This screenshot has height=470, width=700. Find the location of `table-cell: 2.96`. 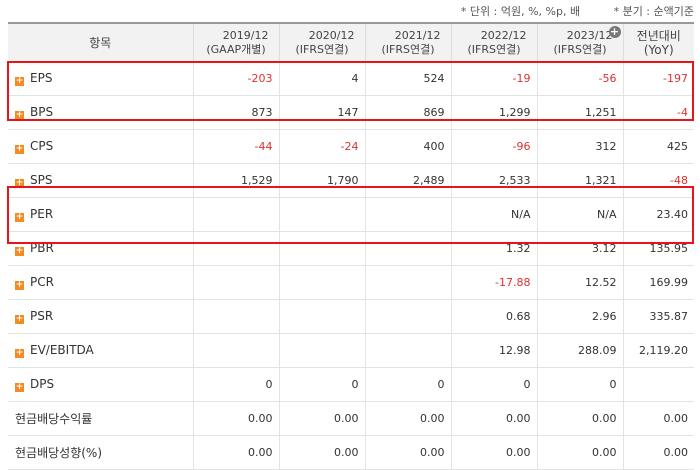

table-cell: 2.96 is located at coordinates (579, 316).